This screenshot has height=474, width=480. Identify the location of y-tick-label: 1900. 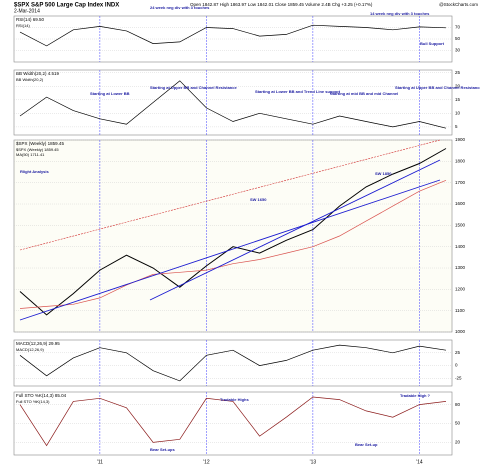
(460, 139).